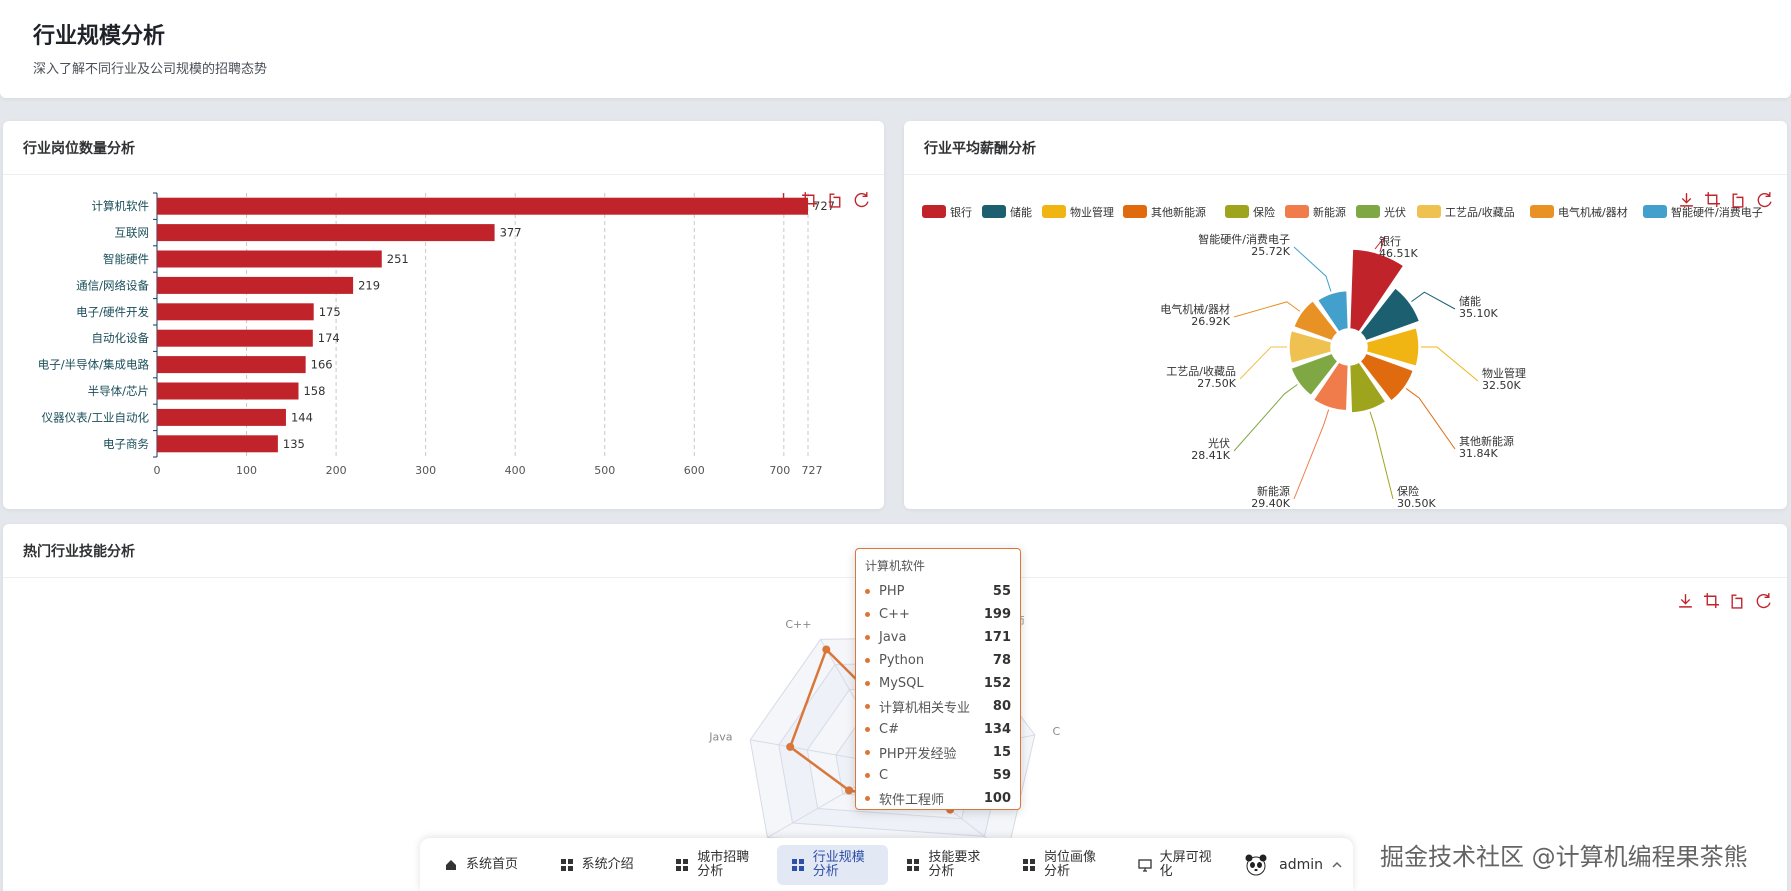 This screenshot has height=891, width=1791. I want to click on nav-item: 岗位画像分析, so click(1064, 865).